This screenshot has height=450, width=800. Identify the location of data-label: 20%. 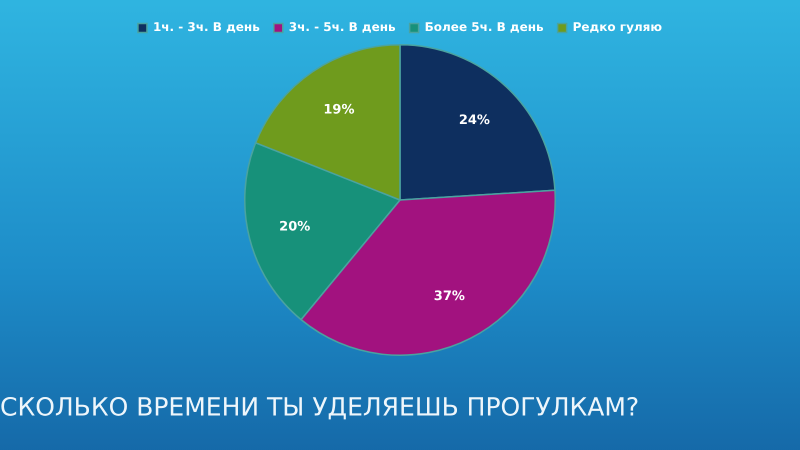
(294, 226).